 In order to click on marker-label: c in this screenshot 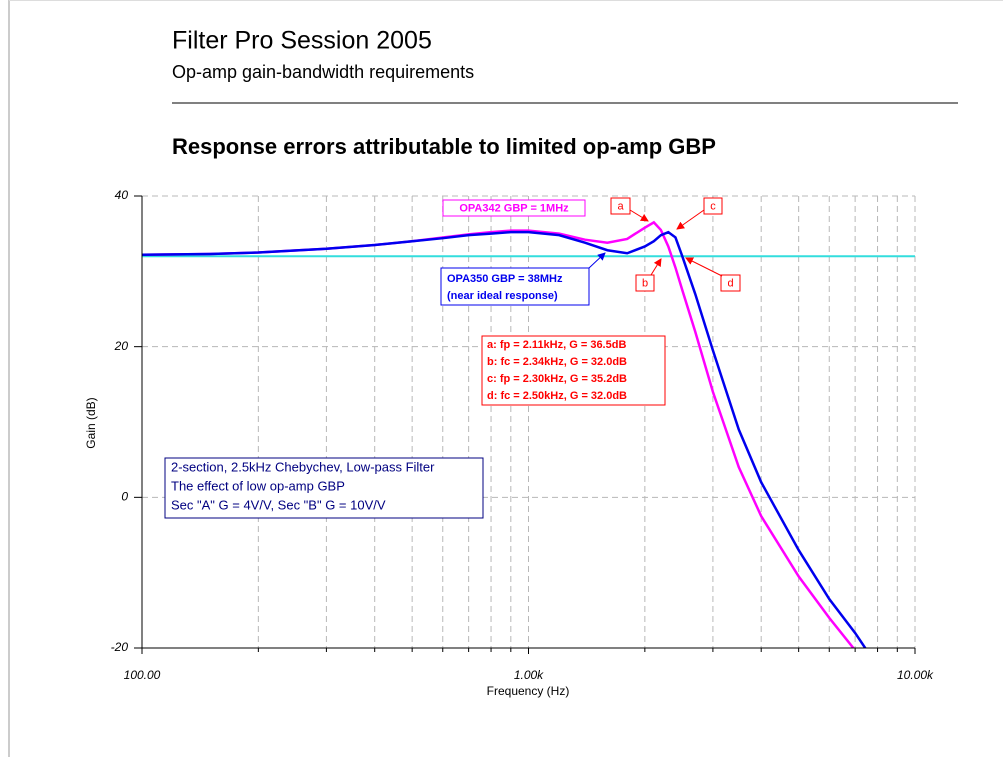, I will do `click(713, 206)`.